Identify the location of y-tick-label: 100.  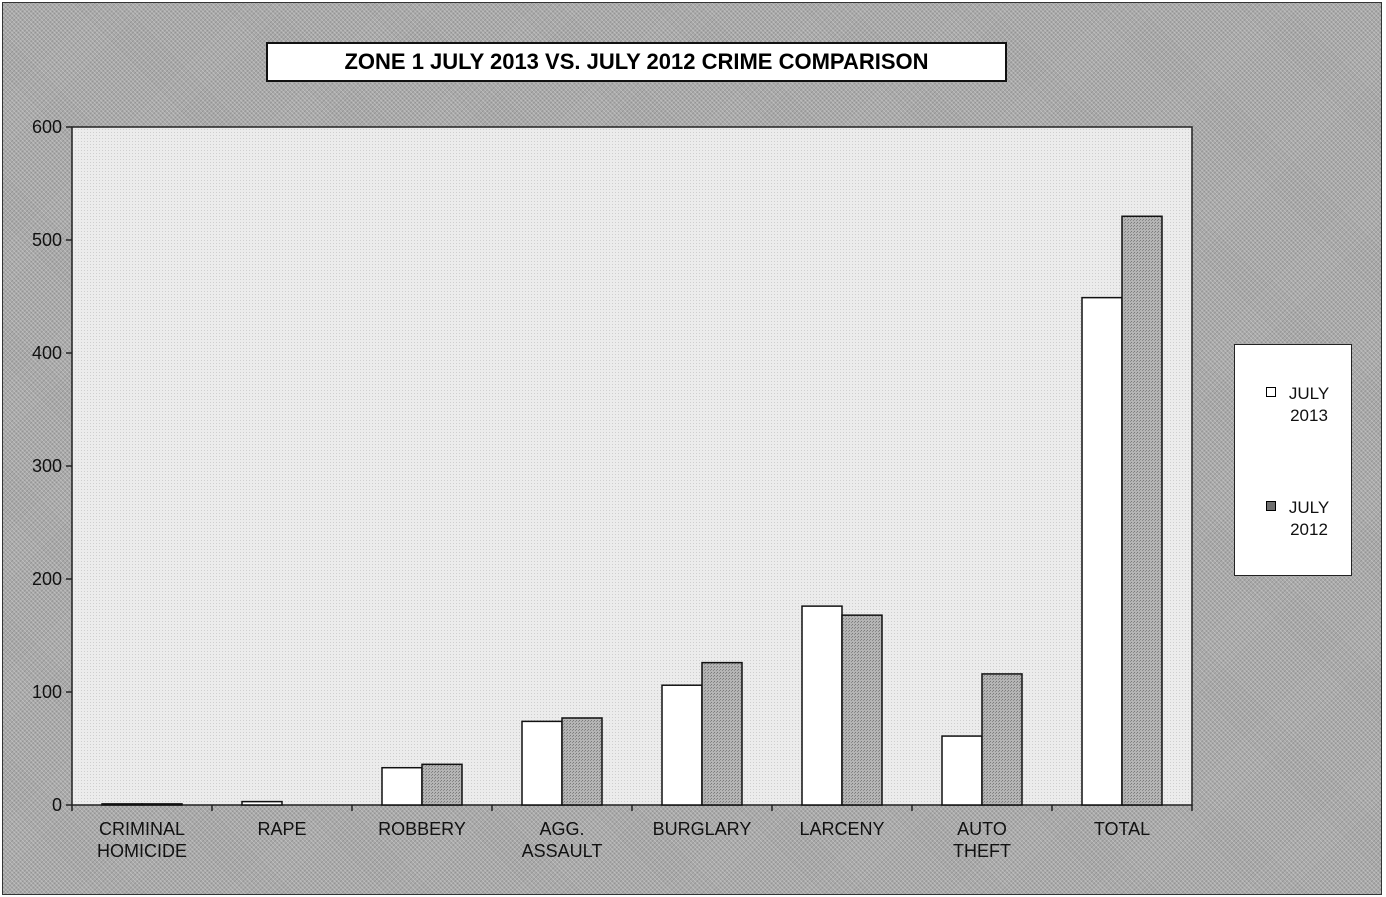
(47, 692).